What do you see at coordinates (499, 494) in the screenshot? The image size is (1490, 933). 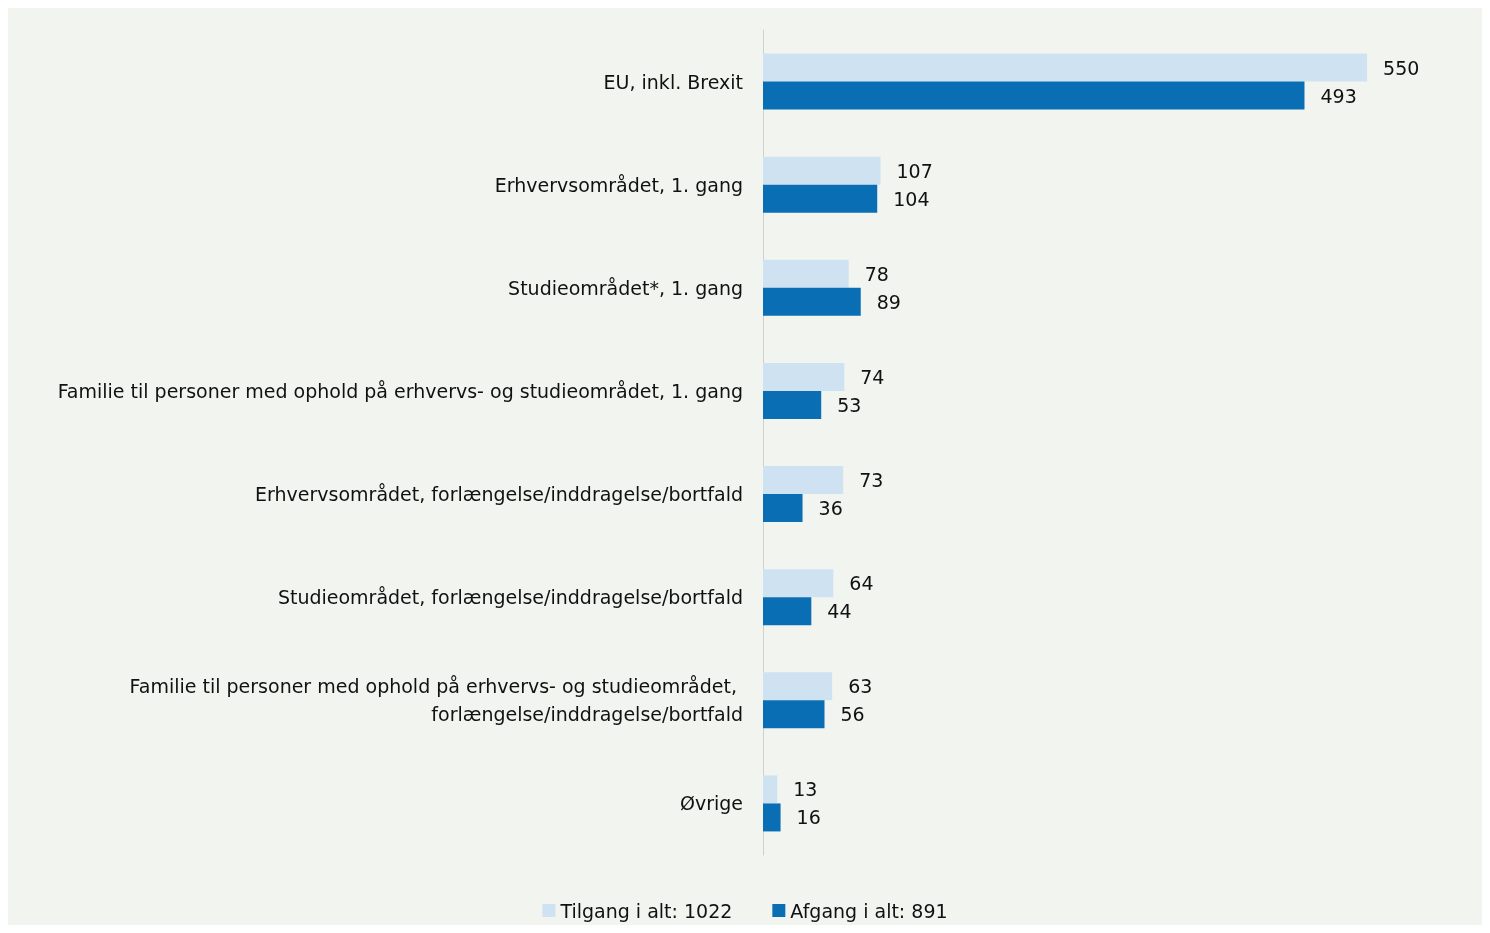 I see `y-tick-label: Erhvervsområdet, forlængelse/inddragelse/bortfald` at bounding box center [499, 494].